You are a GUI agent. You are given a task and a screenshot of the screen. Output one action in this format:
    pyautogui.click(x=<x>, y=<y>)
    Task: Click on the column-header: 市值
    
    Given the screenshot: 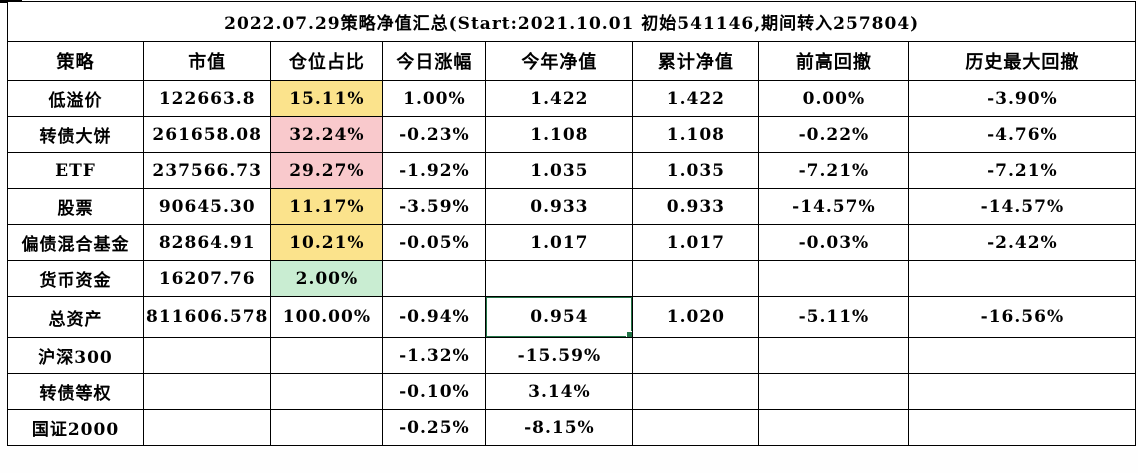 What is the action you would take?
    pyautogui.click(x=207, y=61)
    